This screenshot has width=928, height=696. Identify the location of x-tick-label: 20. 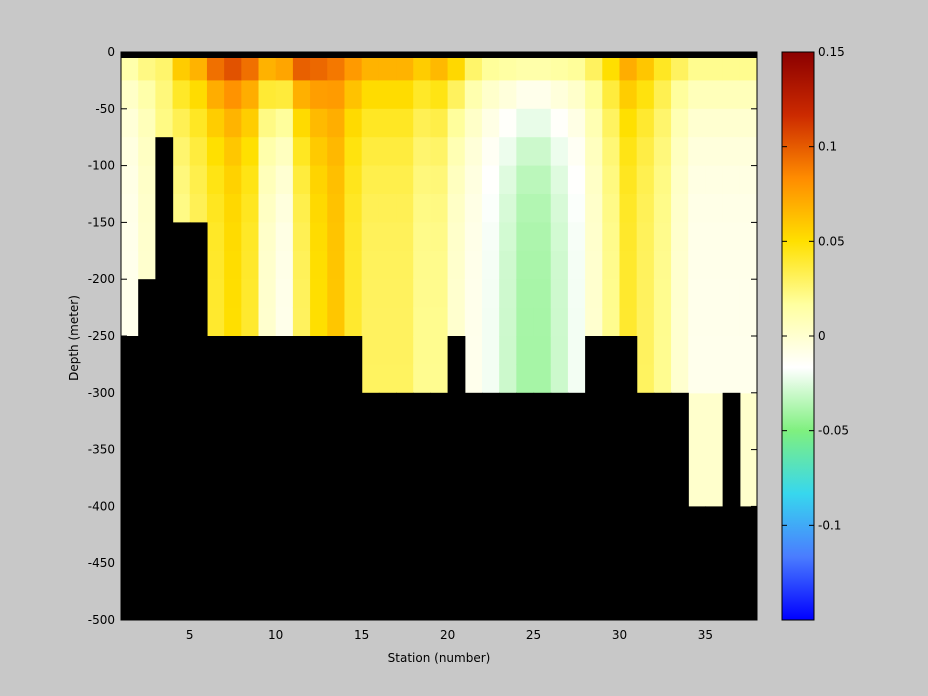
(447, 635).